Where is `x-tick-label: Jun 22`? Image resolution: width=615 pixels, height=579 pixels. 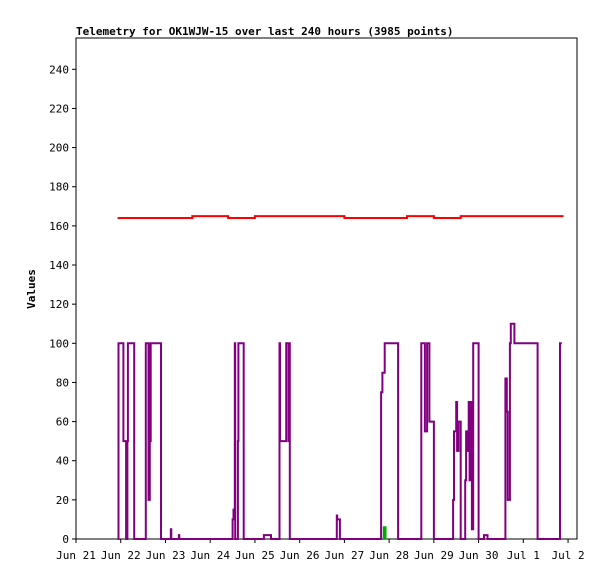 x-tick-label: Jun 22 is located at coordinates (121, 555).